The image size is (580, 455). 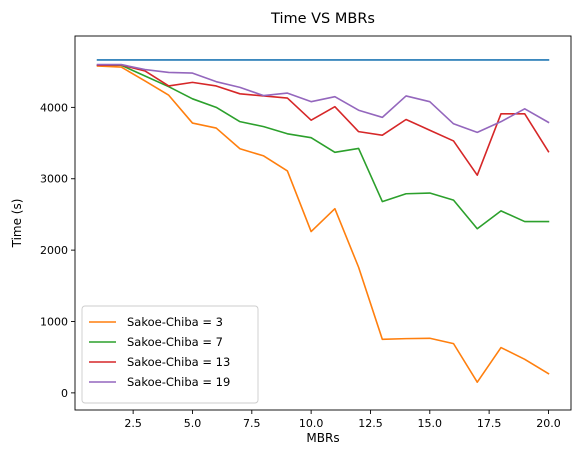 I want to click on legend-label: Sakoe-Chiba = 7, so click(x=175, y=342).